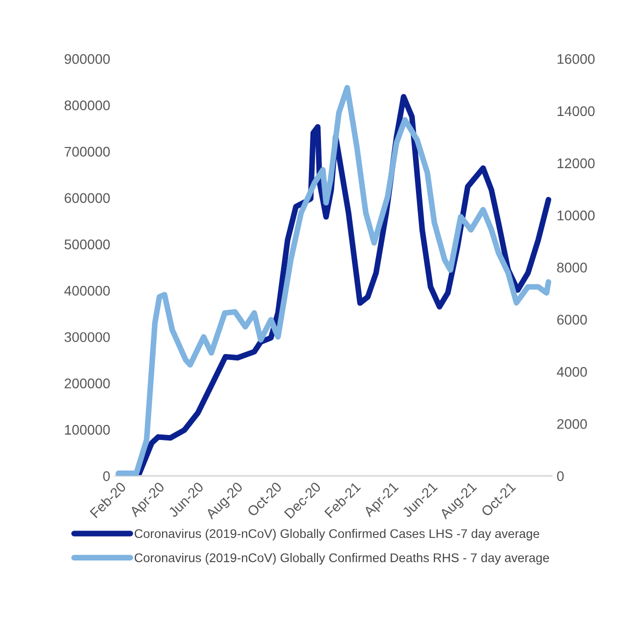 The width and height of the screenshot is (640, 632). Describe the element at coordinates (572, 267) in the screenshot. I see `y2-tick-label: 8000` at that location.